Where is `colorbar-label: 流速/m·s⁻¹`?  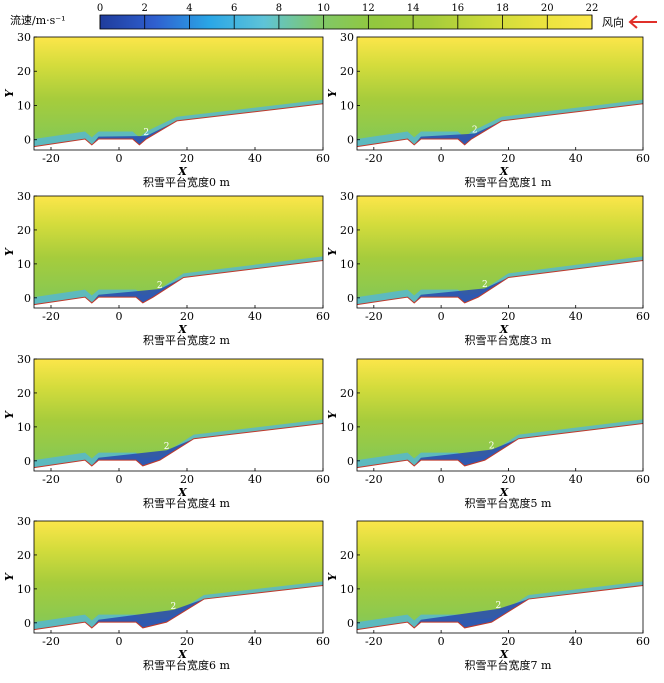 colorbar-label: 流速/m·s⁻¹ is located at coordinates (38, 20).